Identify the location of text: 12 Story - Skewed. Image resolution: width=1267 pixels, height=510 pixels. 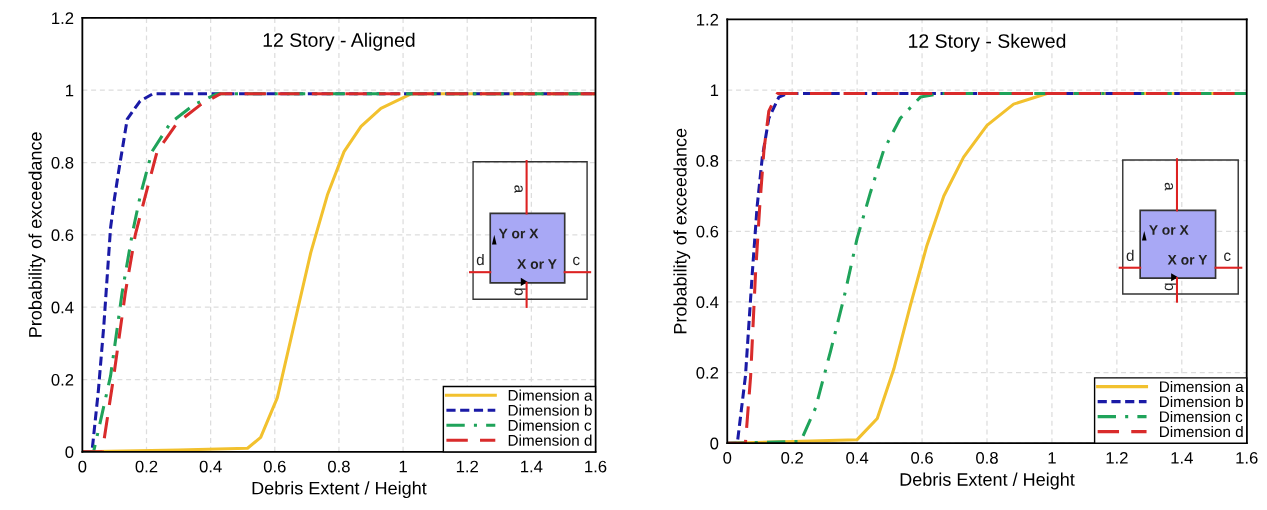
(987, 42).